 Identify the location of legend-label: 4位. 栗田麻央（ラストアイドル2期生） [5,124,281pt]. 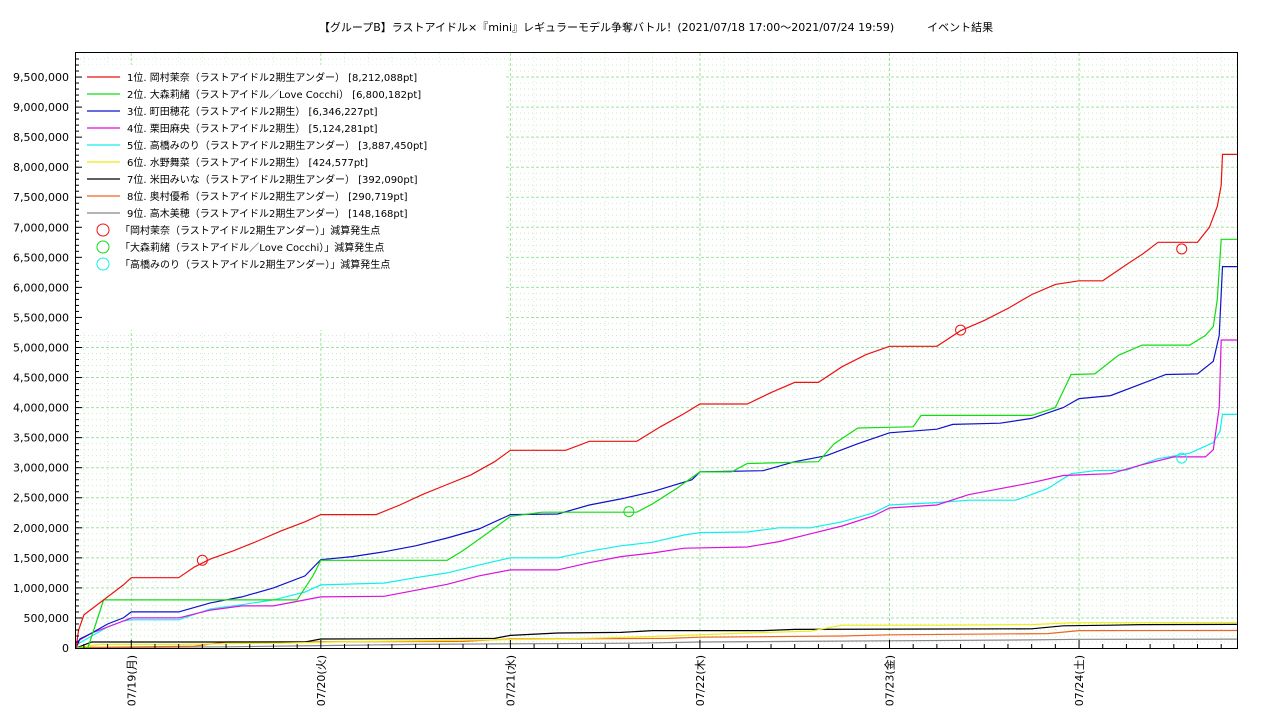
(252, 128).